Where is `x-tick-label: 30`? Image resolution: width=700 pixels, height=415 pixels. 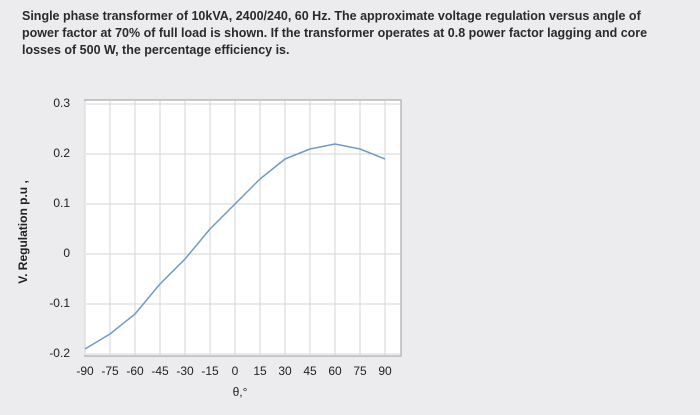 x-tick-label: 30 is located at coordinates (285, 371).